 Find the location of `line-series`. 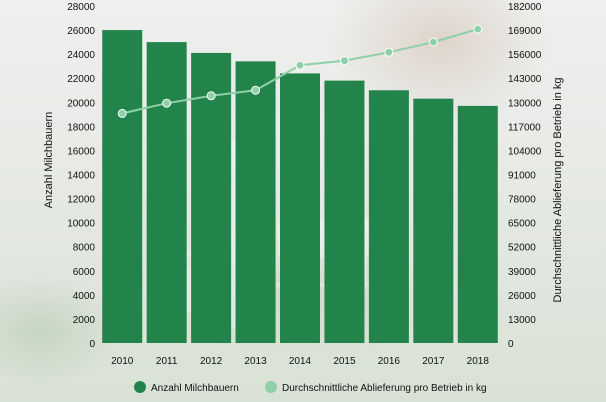

line-series is located at coordinates (300, 71).